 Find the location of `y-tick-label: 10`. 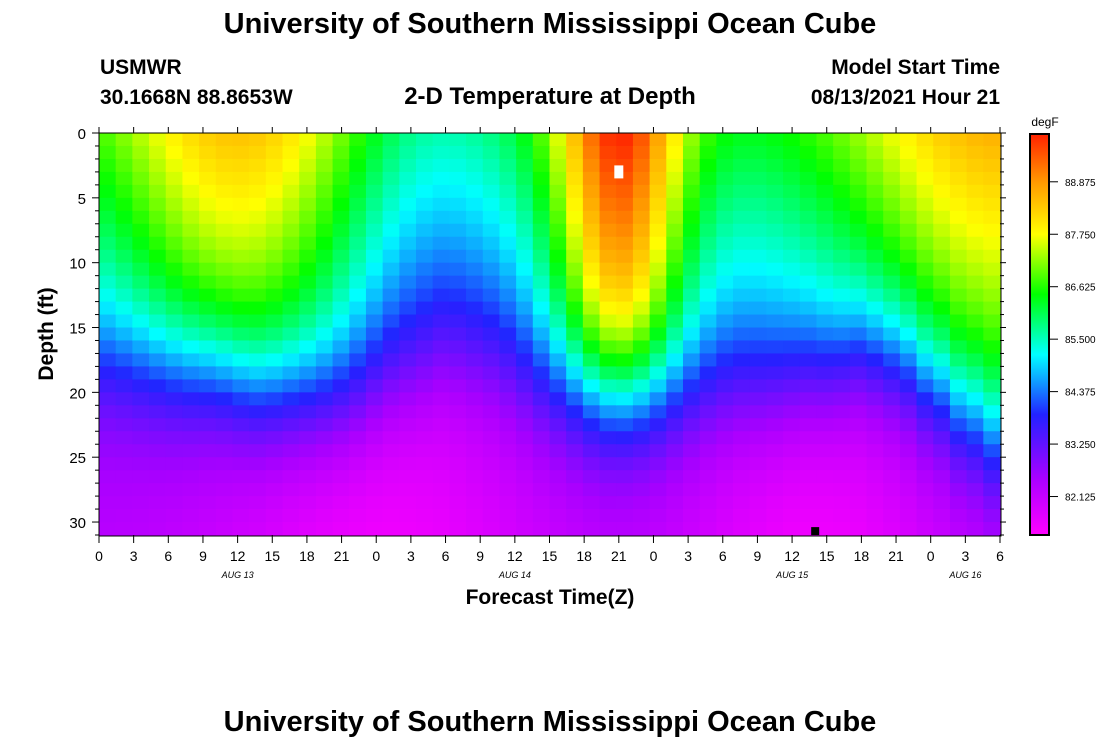

y-tick-label: 10 is located at coordinates (77, 264).